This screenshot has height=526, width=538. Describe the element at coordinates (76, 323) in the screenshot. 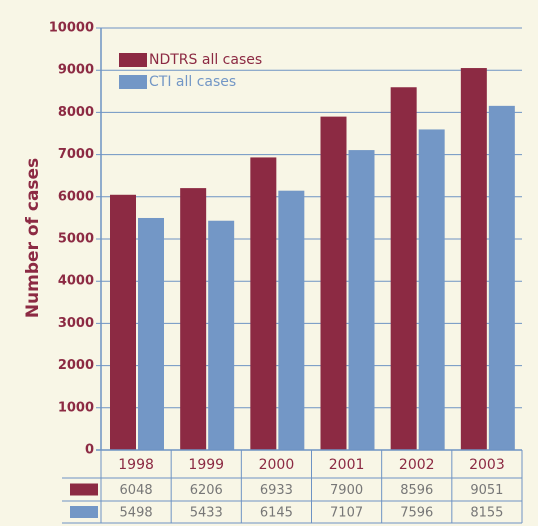

I see `y-tick-label: 3000` at that location.